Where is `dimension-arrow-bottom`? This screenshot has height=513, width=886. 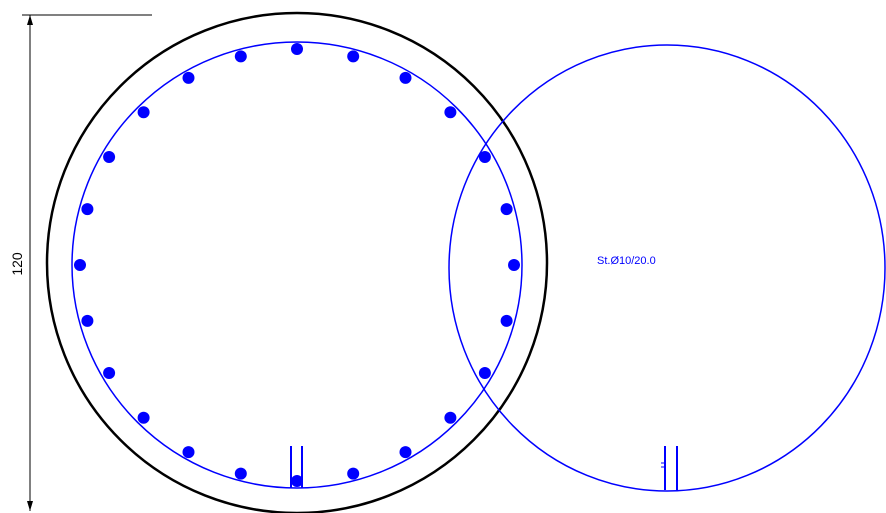 dimension-arrow-bottom is located at coordinates (30, 506).